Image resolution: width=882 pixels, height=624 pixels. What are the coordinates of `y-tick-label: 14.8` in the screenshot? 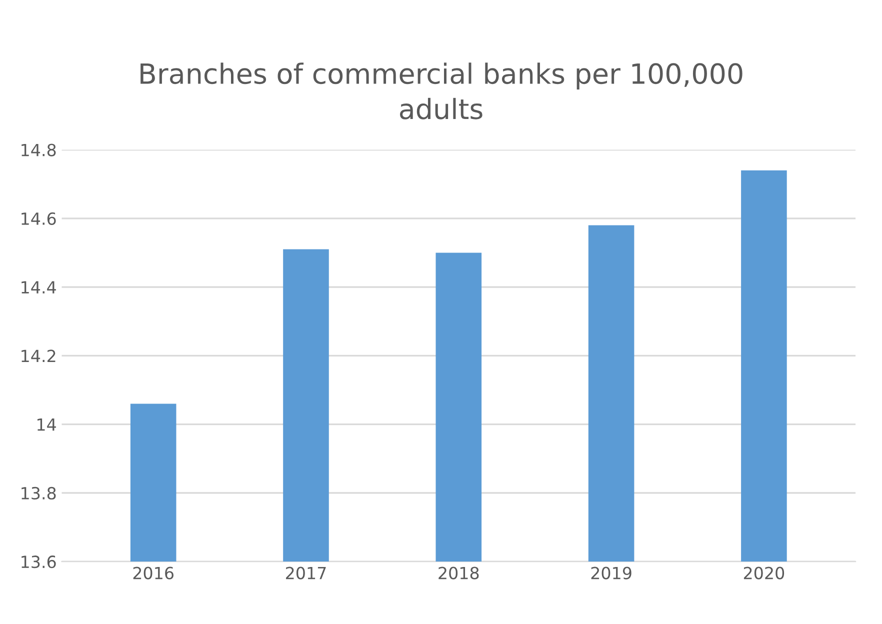 It's located at (39, 150).